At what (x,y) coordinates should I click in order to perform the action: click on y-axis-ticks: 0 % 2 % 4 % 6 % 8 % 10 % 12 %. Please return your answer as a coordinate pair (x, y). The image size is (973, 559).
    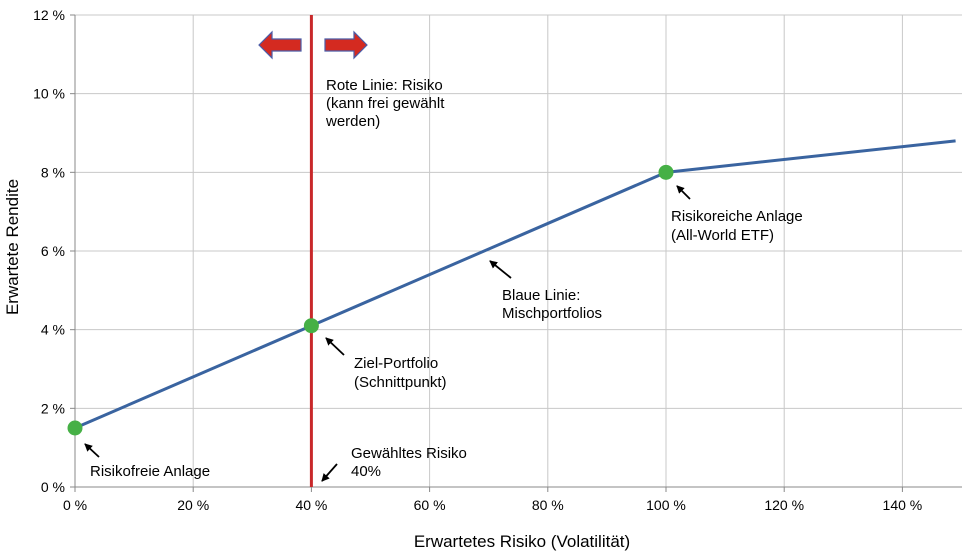
    Looking at the image, I should click on (54, 251).